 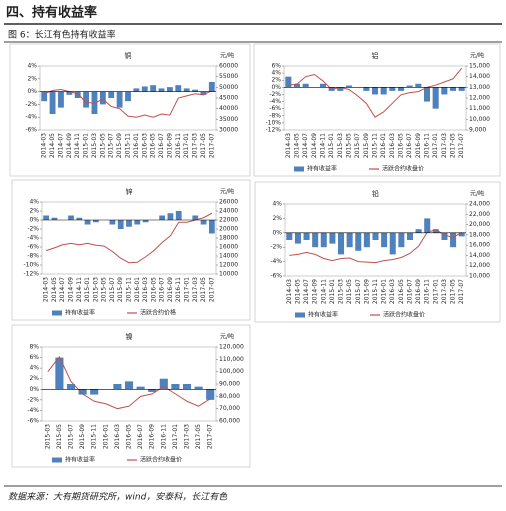 I want to click on x-tick-label: 2015-01, so click(x=87, y=289).